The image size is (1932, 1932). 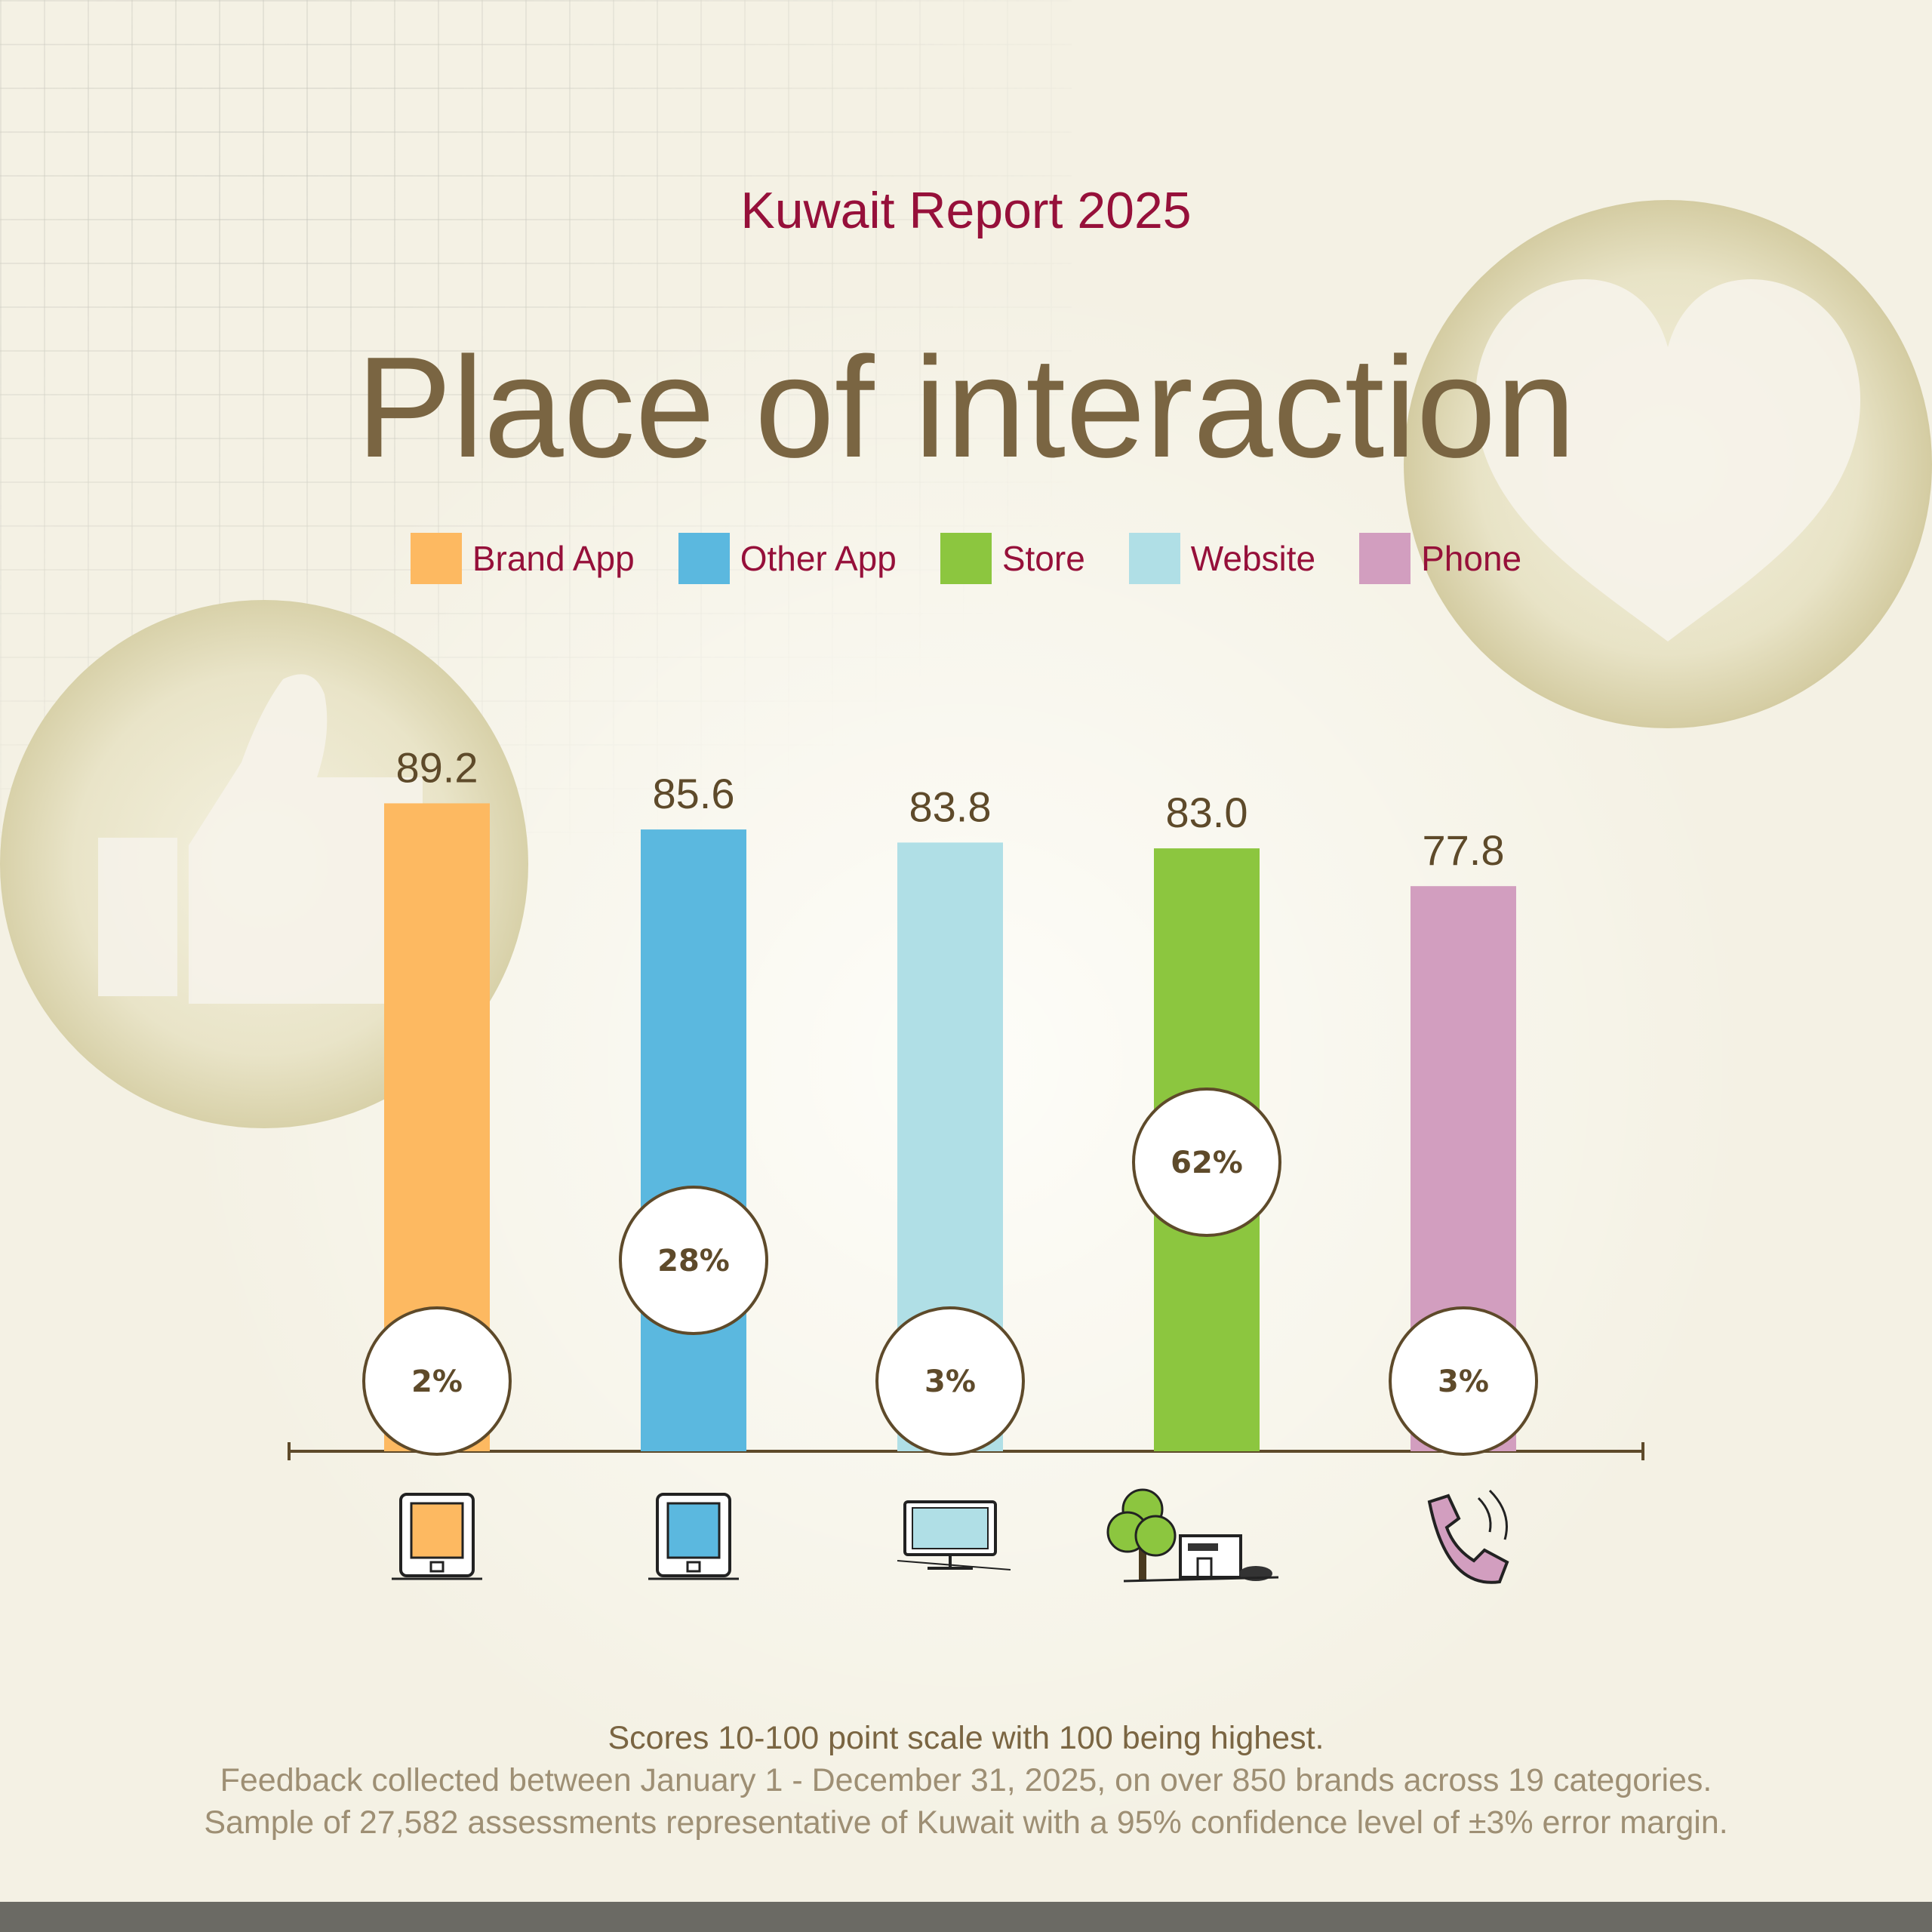 What do you see at coordinates (1207, 812) in the screenshot?
I see `value-label-store: 83.0` at bounding box center [1207, 812].